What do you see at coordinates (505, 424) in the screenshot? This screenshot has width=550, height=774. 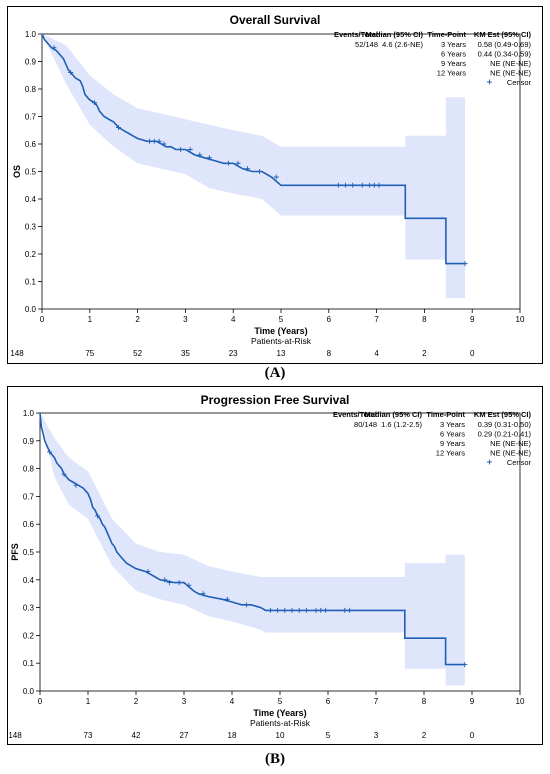 I see `km-estimate: 0.39 (0.31-0.50)` at bounding box center [505, 424].